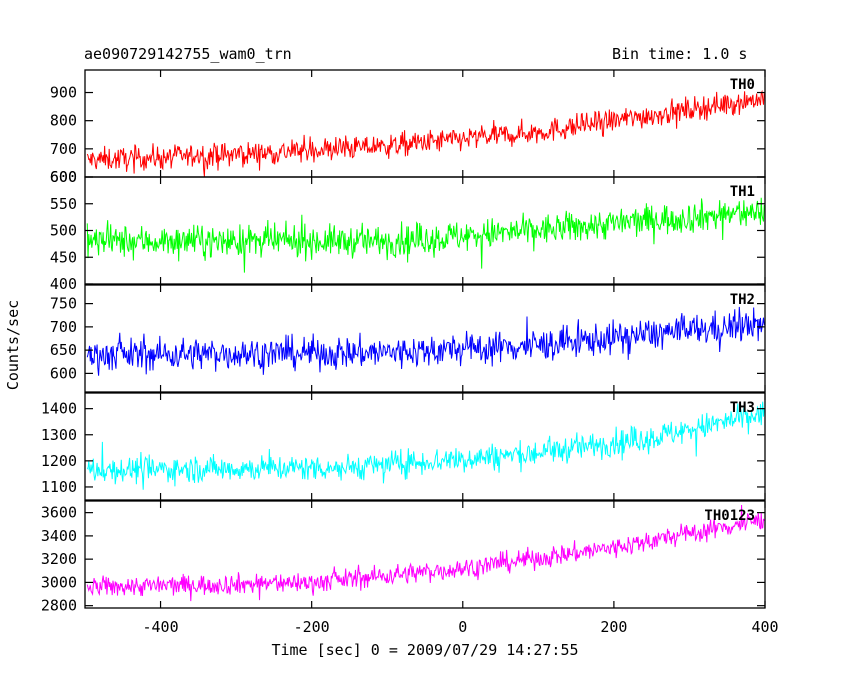 The image size is (850, 680). What do you see at coordinates (13, 345) in the screenshot?
I see `y-axis-label: Counts/sec` at bounding box center [13, 345].